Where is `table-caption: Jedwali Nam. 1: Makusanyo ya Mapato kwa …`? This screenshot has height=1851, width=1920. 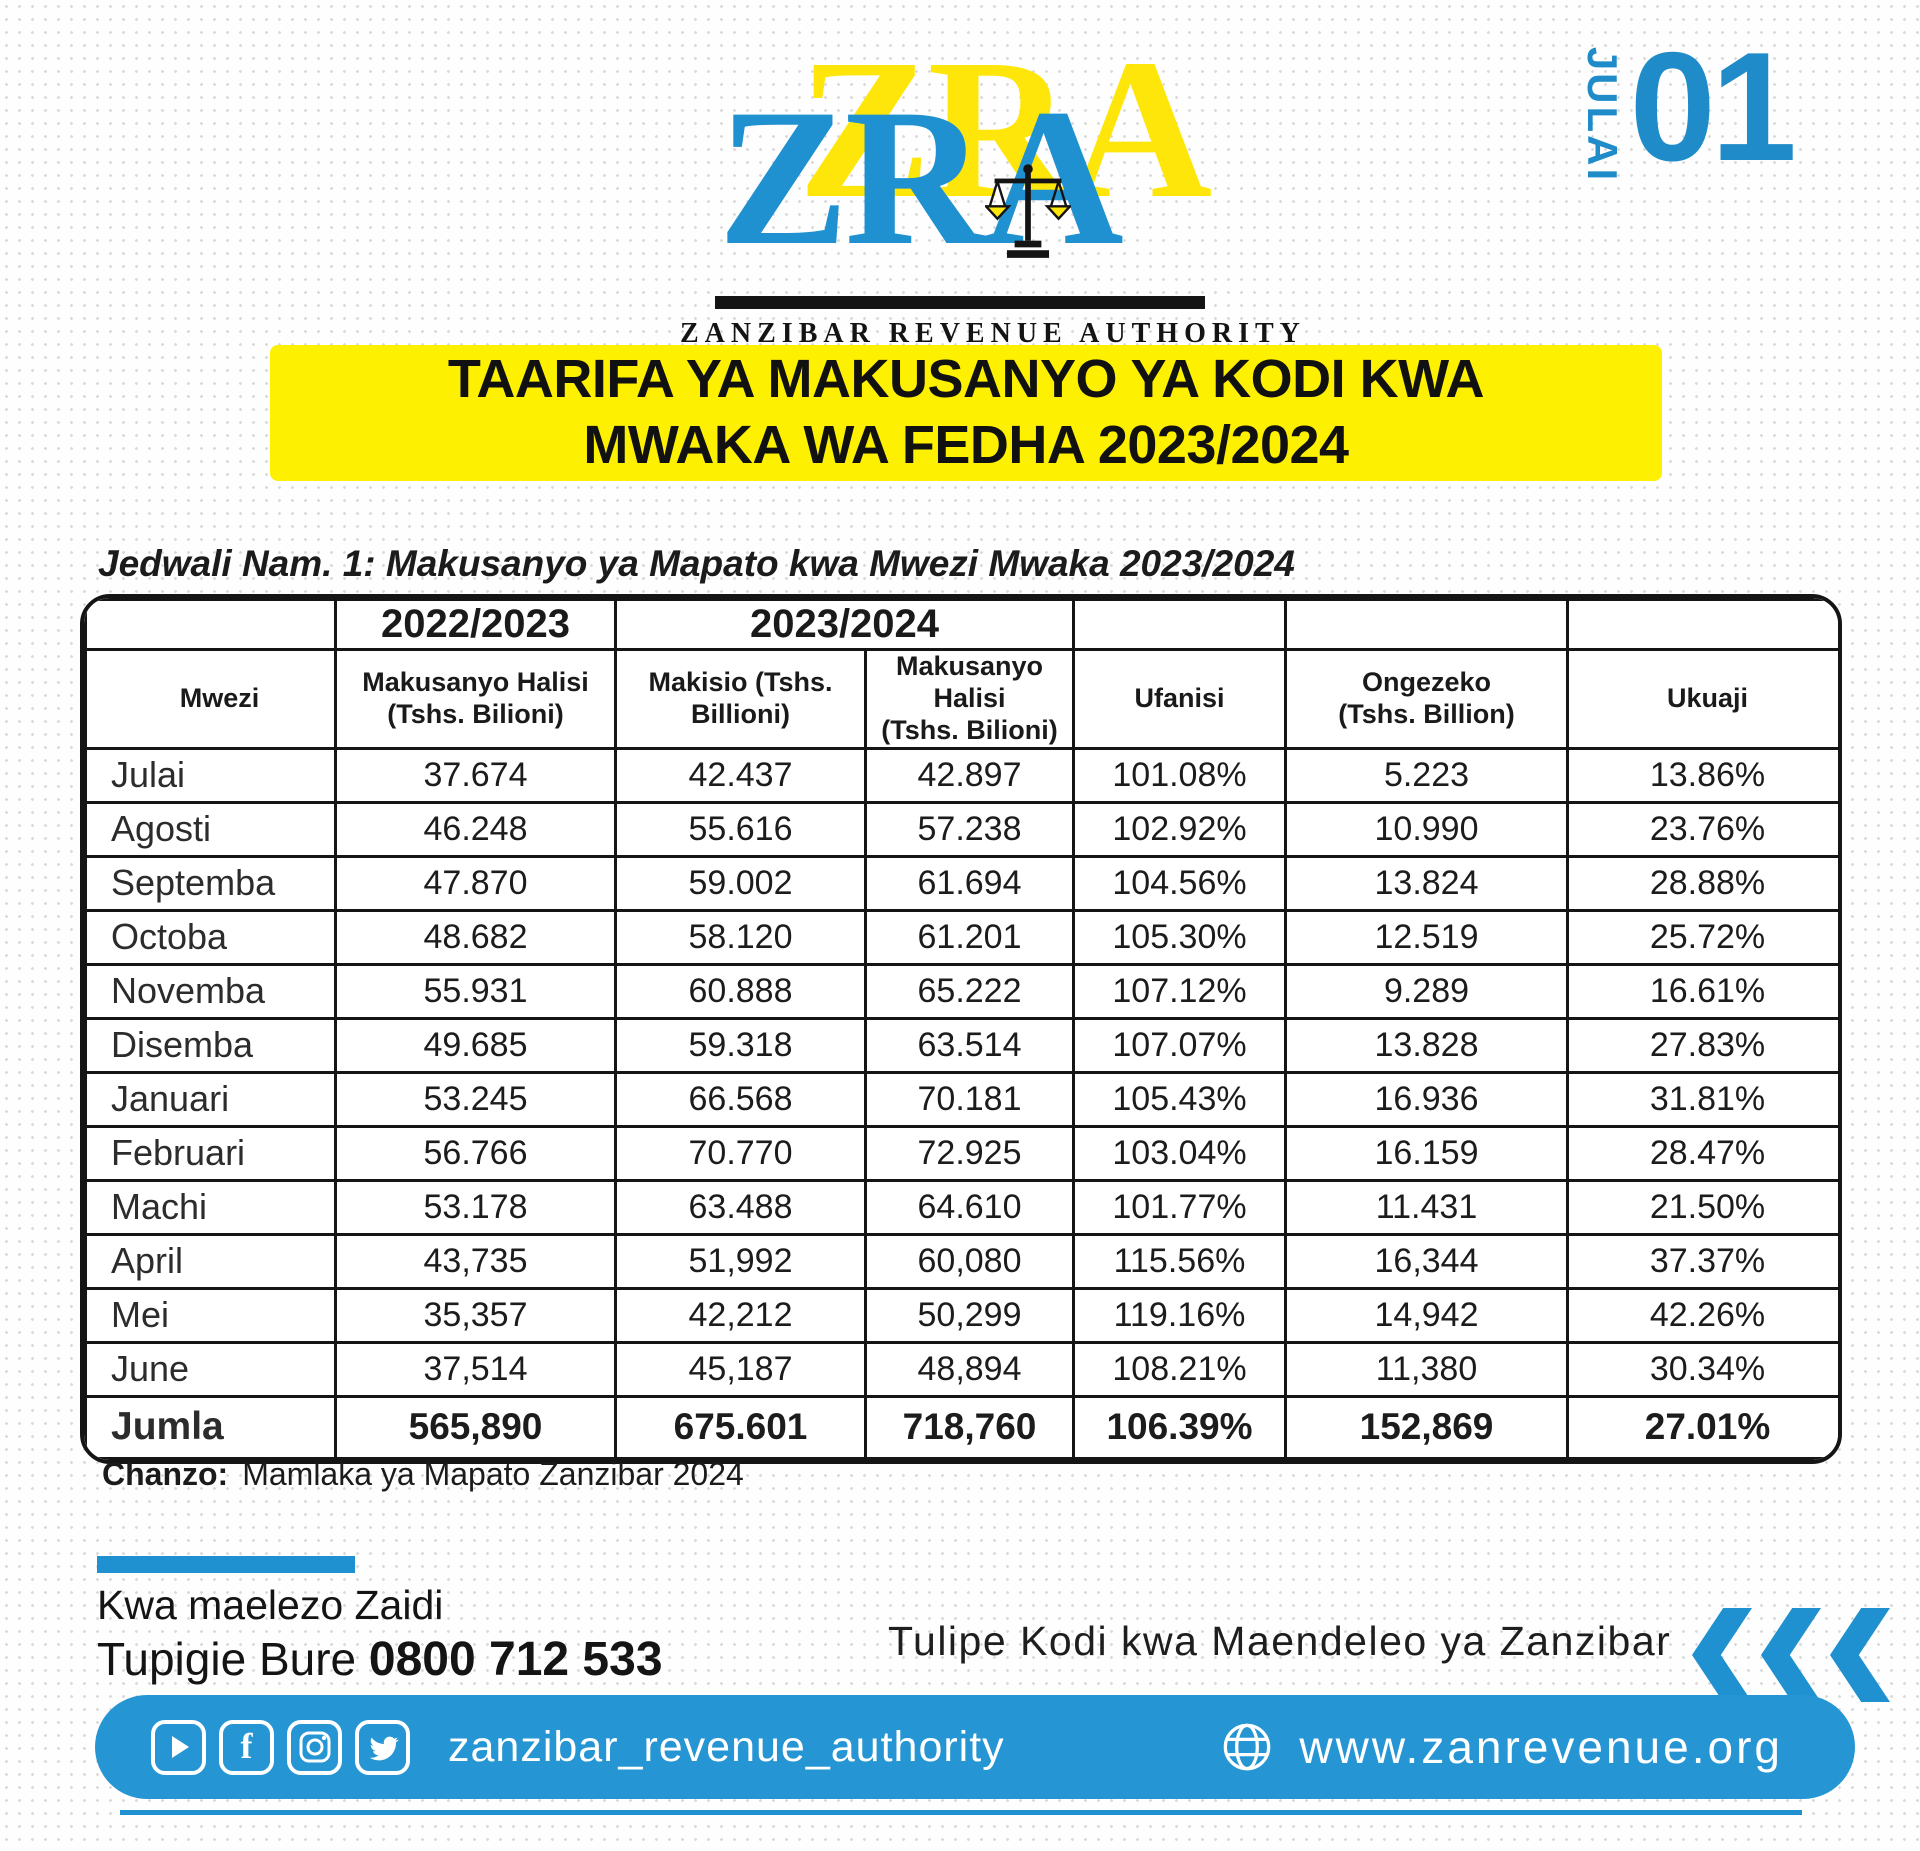 table-caption: Jedwali Nam. 1: Makusanyo ya Mapato kwa … is located at coordinates (696, 563).